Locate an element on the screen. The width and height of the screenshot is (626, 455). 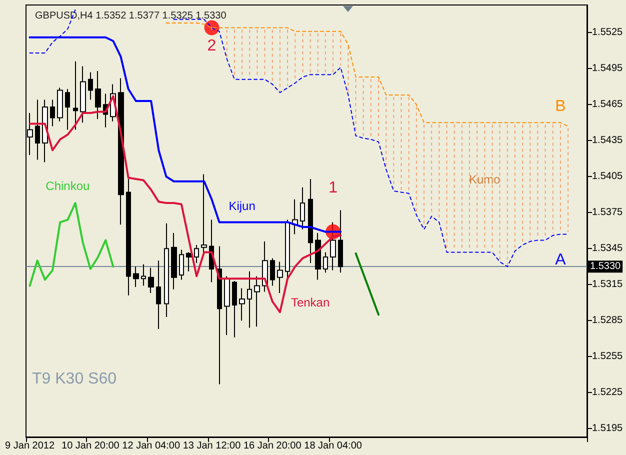
y-tick-label: 1.5195 is located at coordinates (608, 428).